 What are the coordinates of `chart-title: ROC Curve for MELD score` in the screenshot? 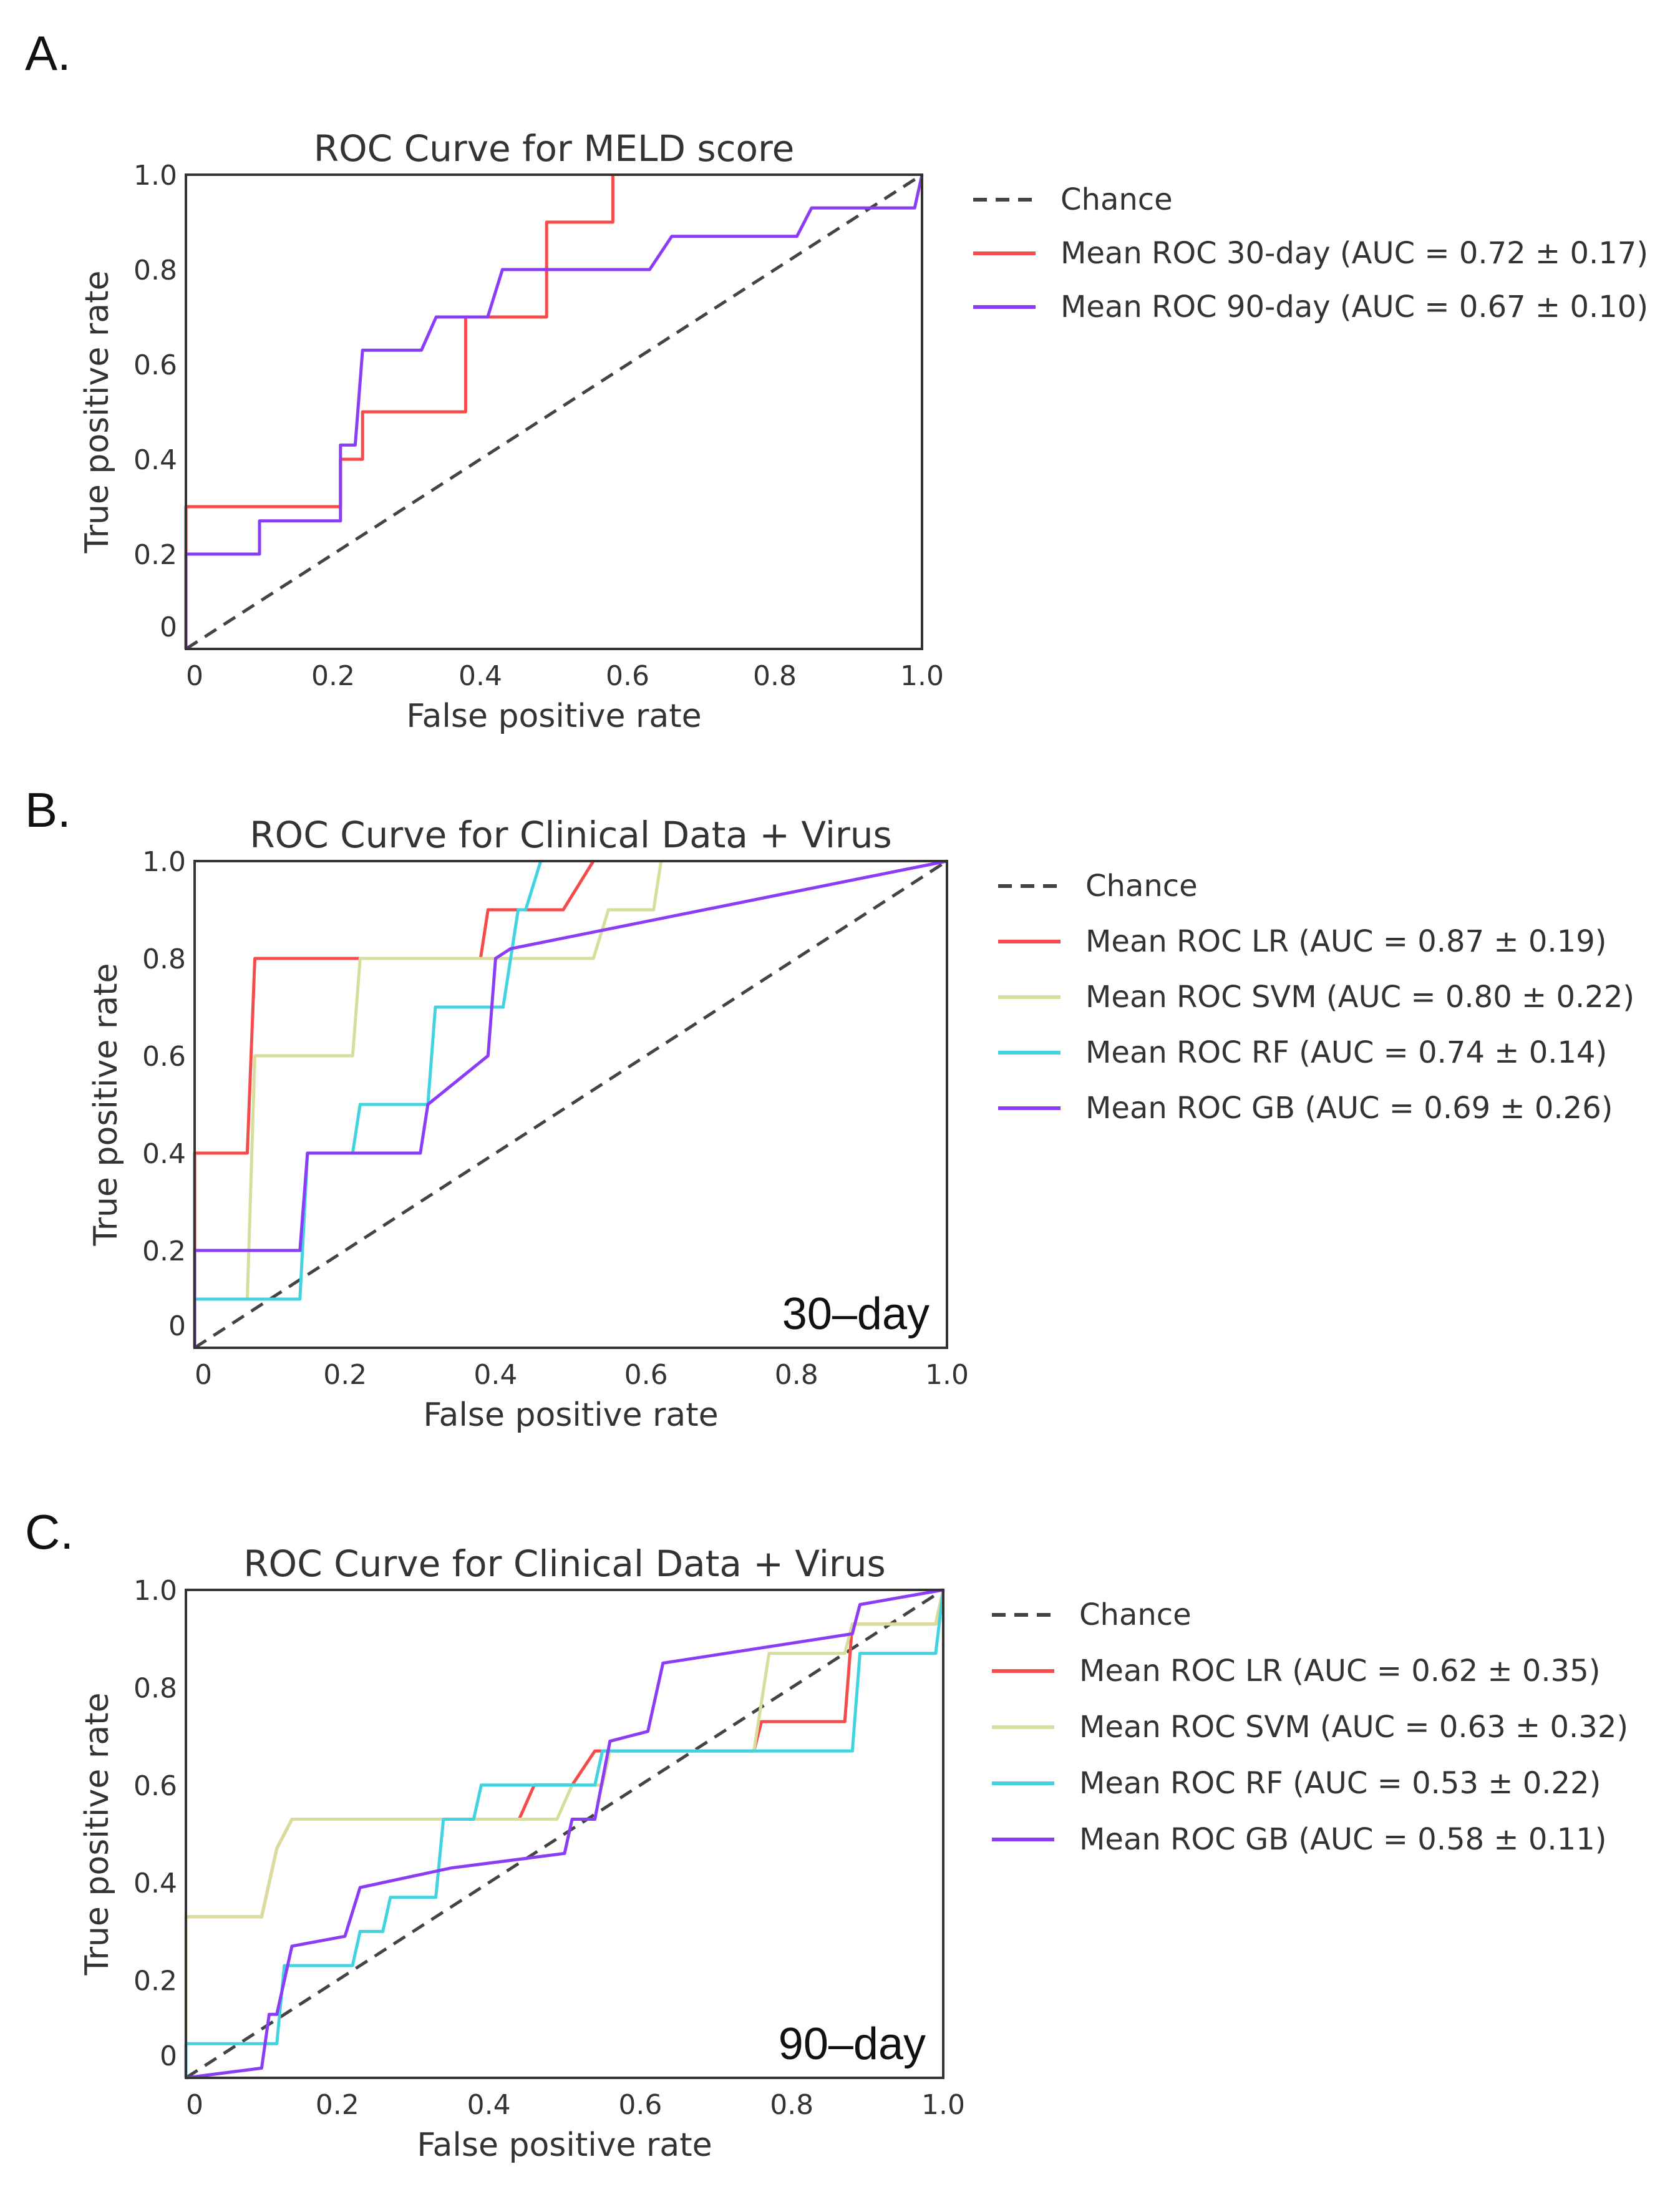 It's located at (554, 149).